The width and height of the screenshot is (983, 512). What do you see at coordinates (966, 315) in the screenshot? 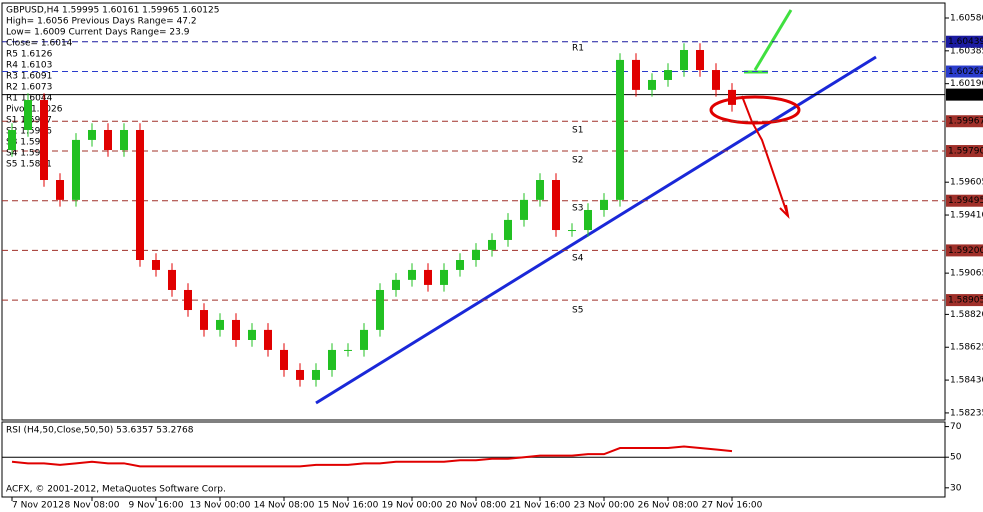
I see `y-tick-label: 1.58820` at bounding box center [966, 315].